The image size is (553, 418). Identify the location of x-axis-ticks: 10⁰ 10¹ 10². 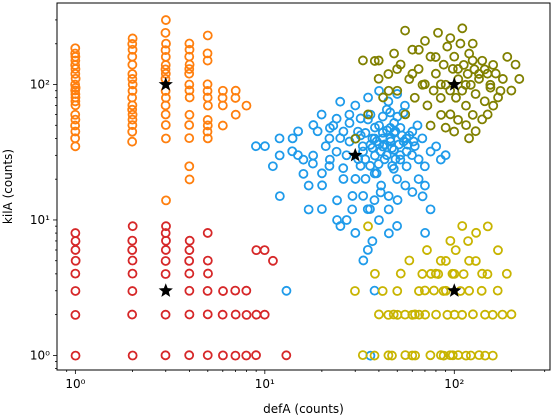
(305, 380).